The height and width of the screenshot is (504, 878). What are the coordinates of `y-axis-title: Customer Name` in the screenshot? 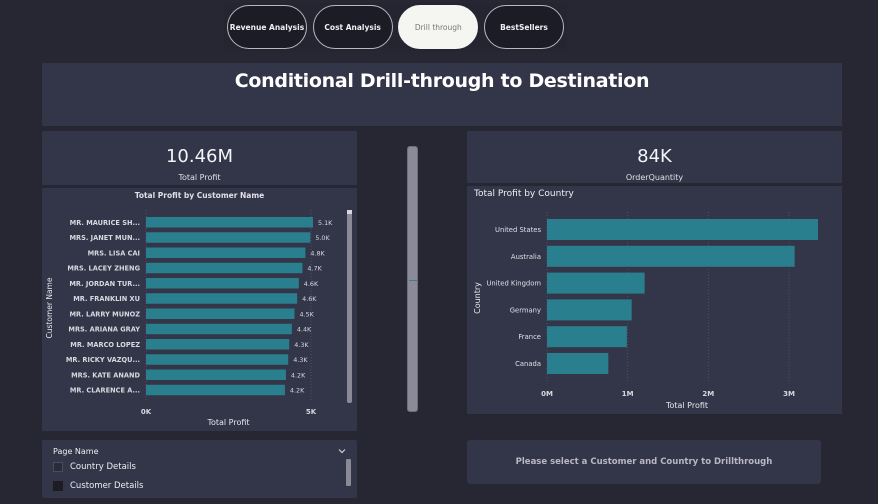 It's located at (49, 307).